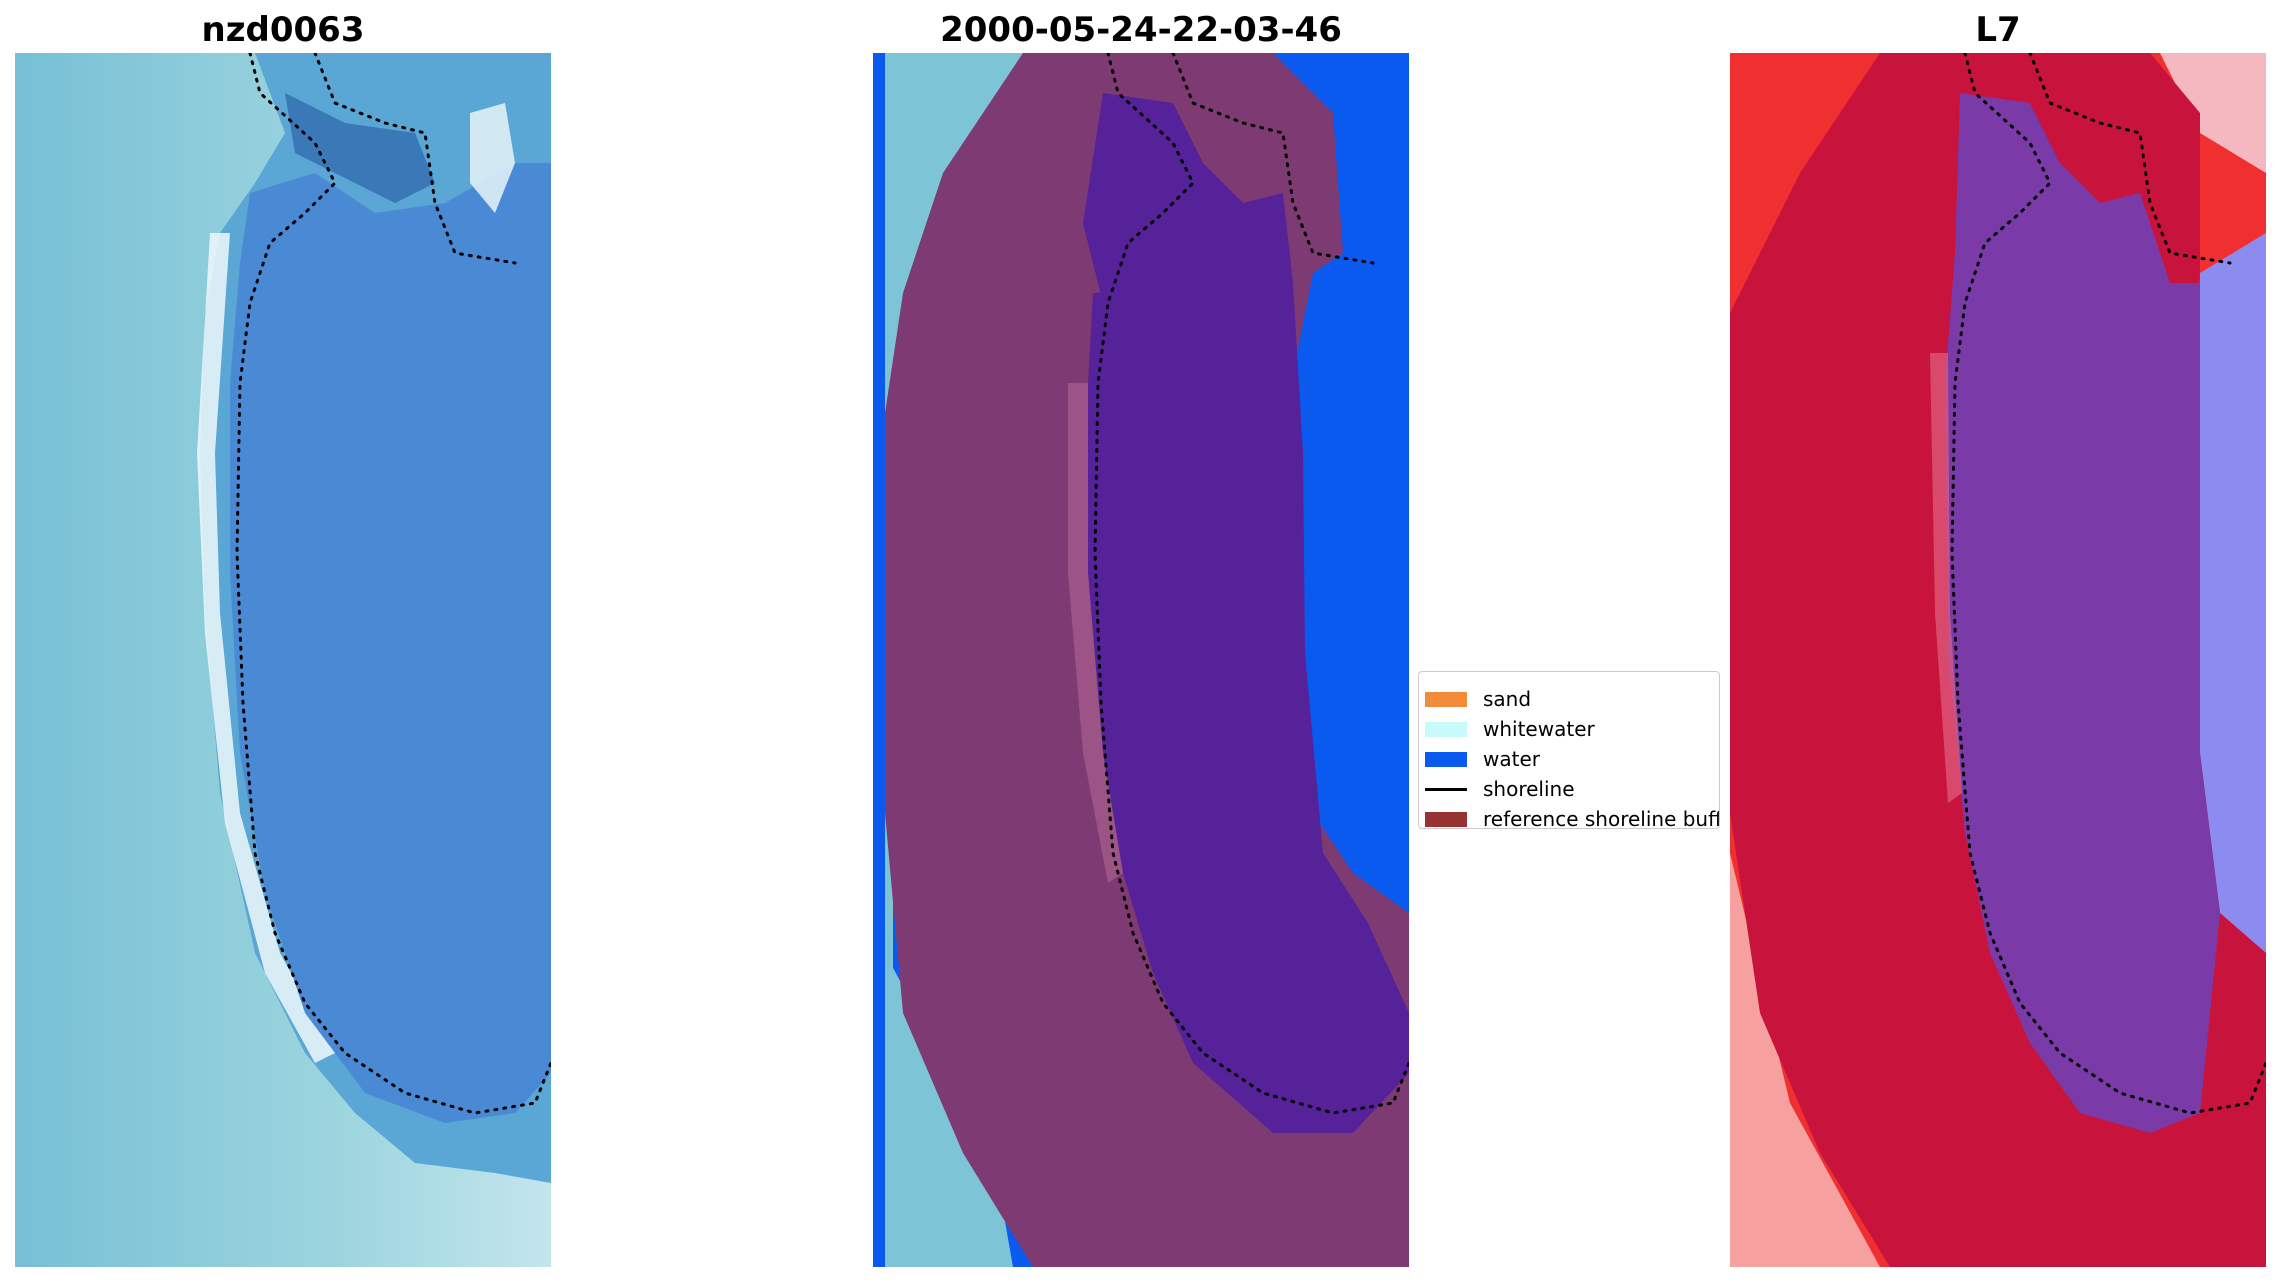 The height and width of the screenshot is (1283, 2280). Describe the element at coordinates (1539, 729) in the screenshot. I see `legend-label: whitewater` at that location.